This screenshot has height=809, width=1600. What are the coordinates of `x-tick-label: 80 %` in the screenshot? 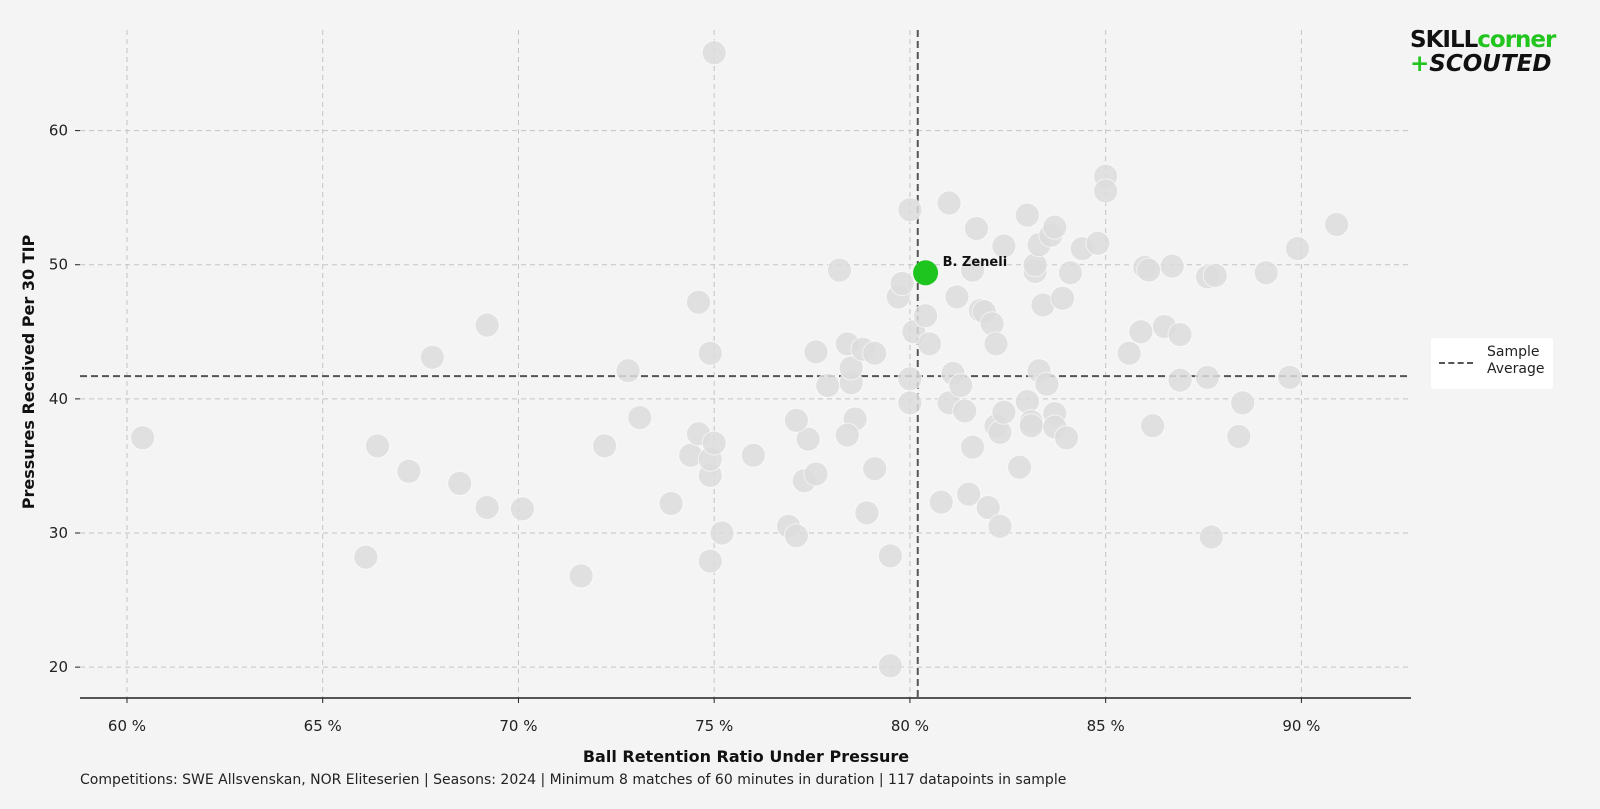 It's located at (910, 726).